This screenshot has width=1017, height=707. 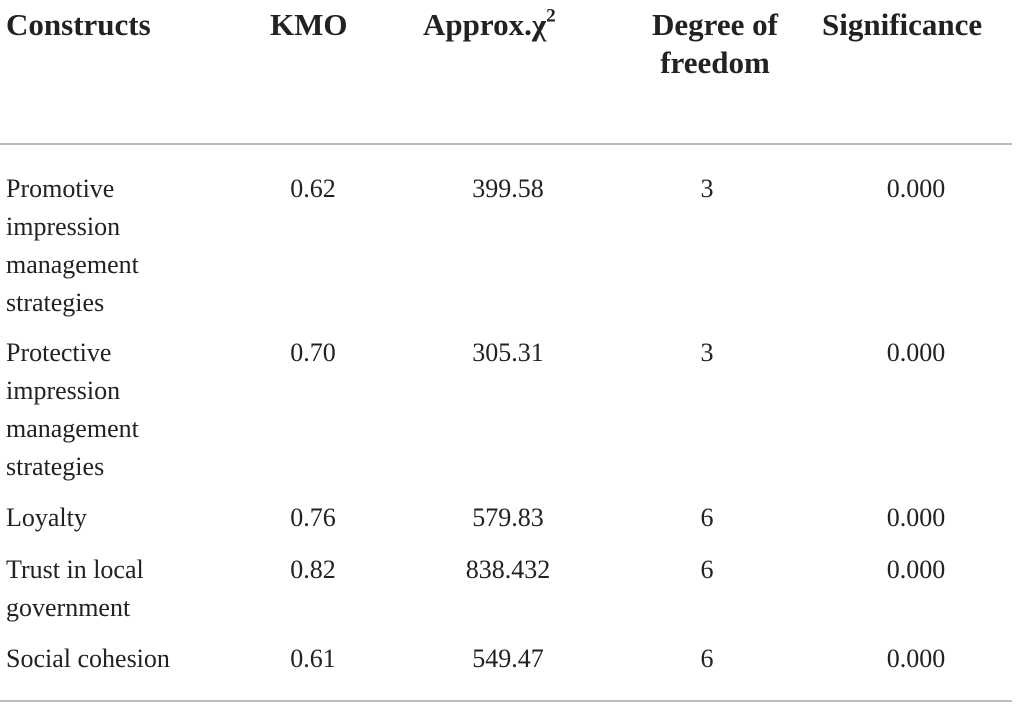 I want to click on header-approx-chi-square: Approx.χ2, so click(x=489, y=25).